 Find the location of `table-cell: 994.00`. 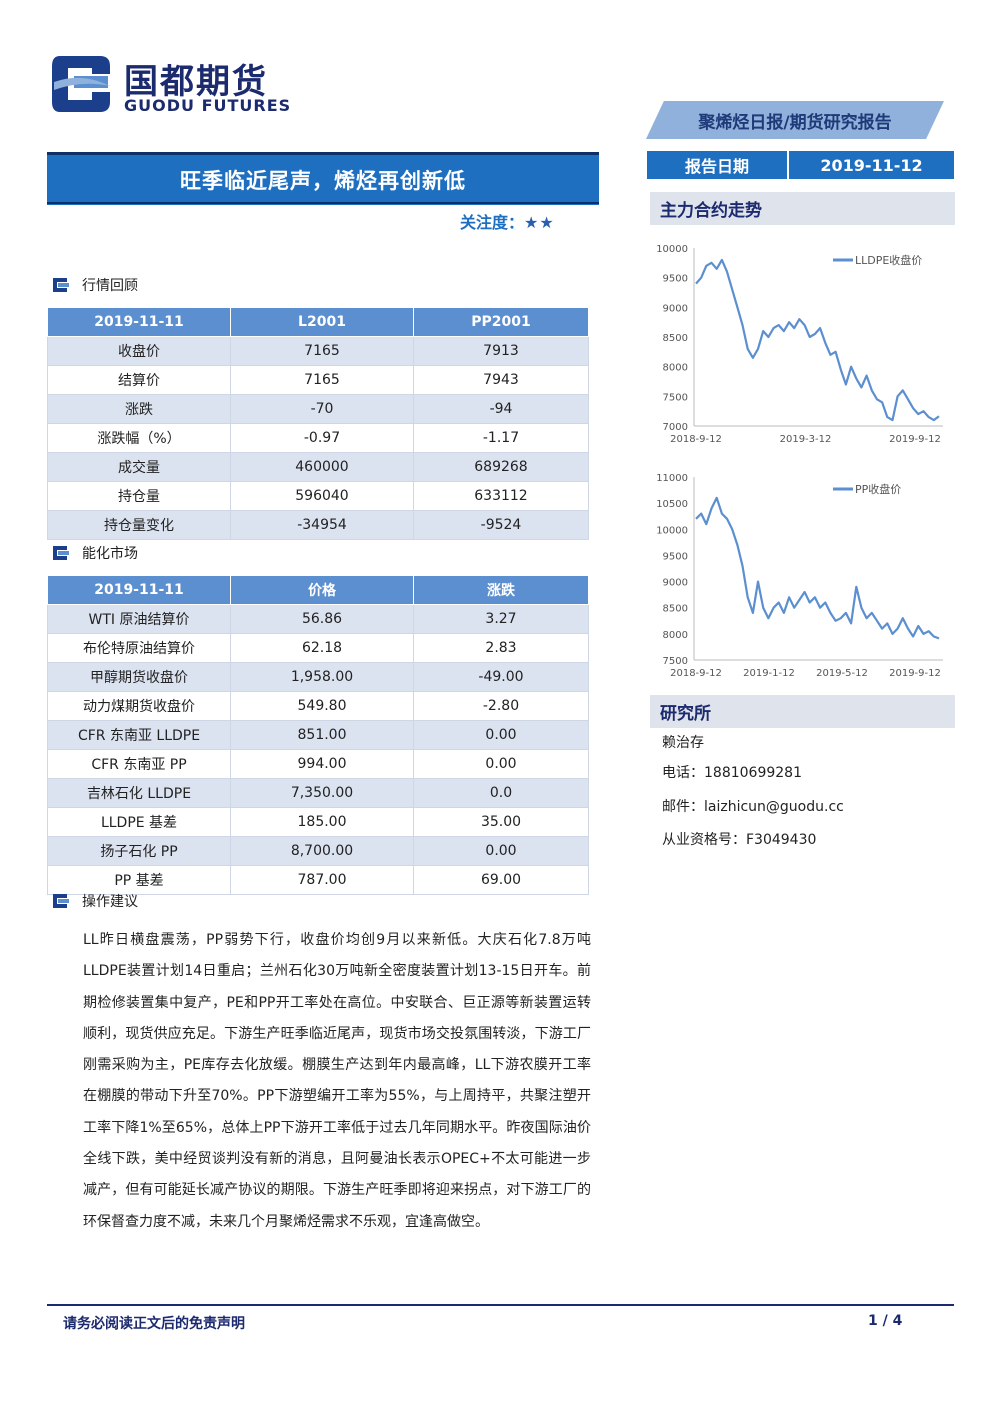

table-cell: 994.00 is located at coordinates (322, 764).